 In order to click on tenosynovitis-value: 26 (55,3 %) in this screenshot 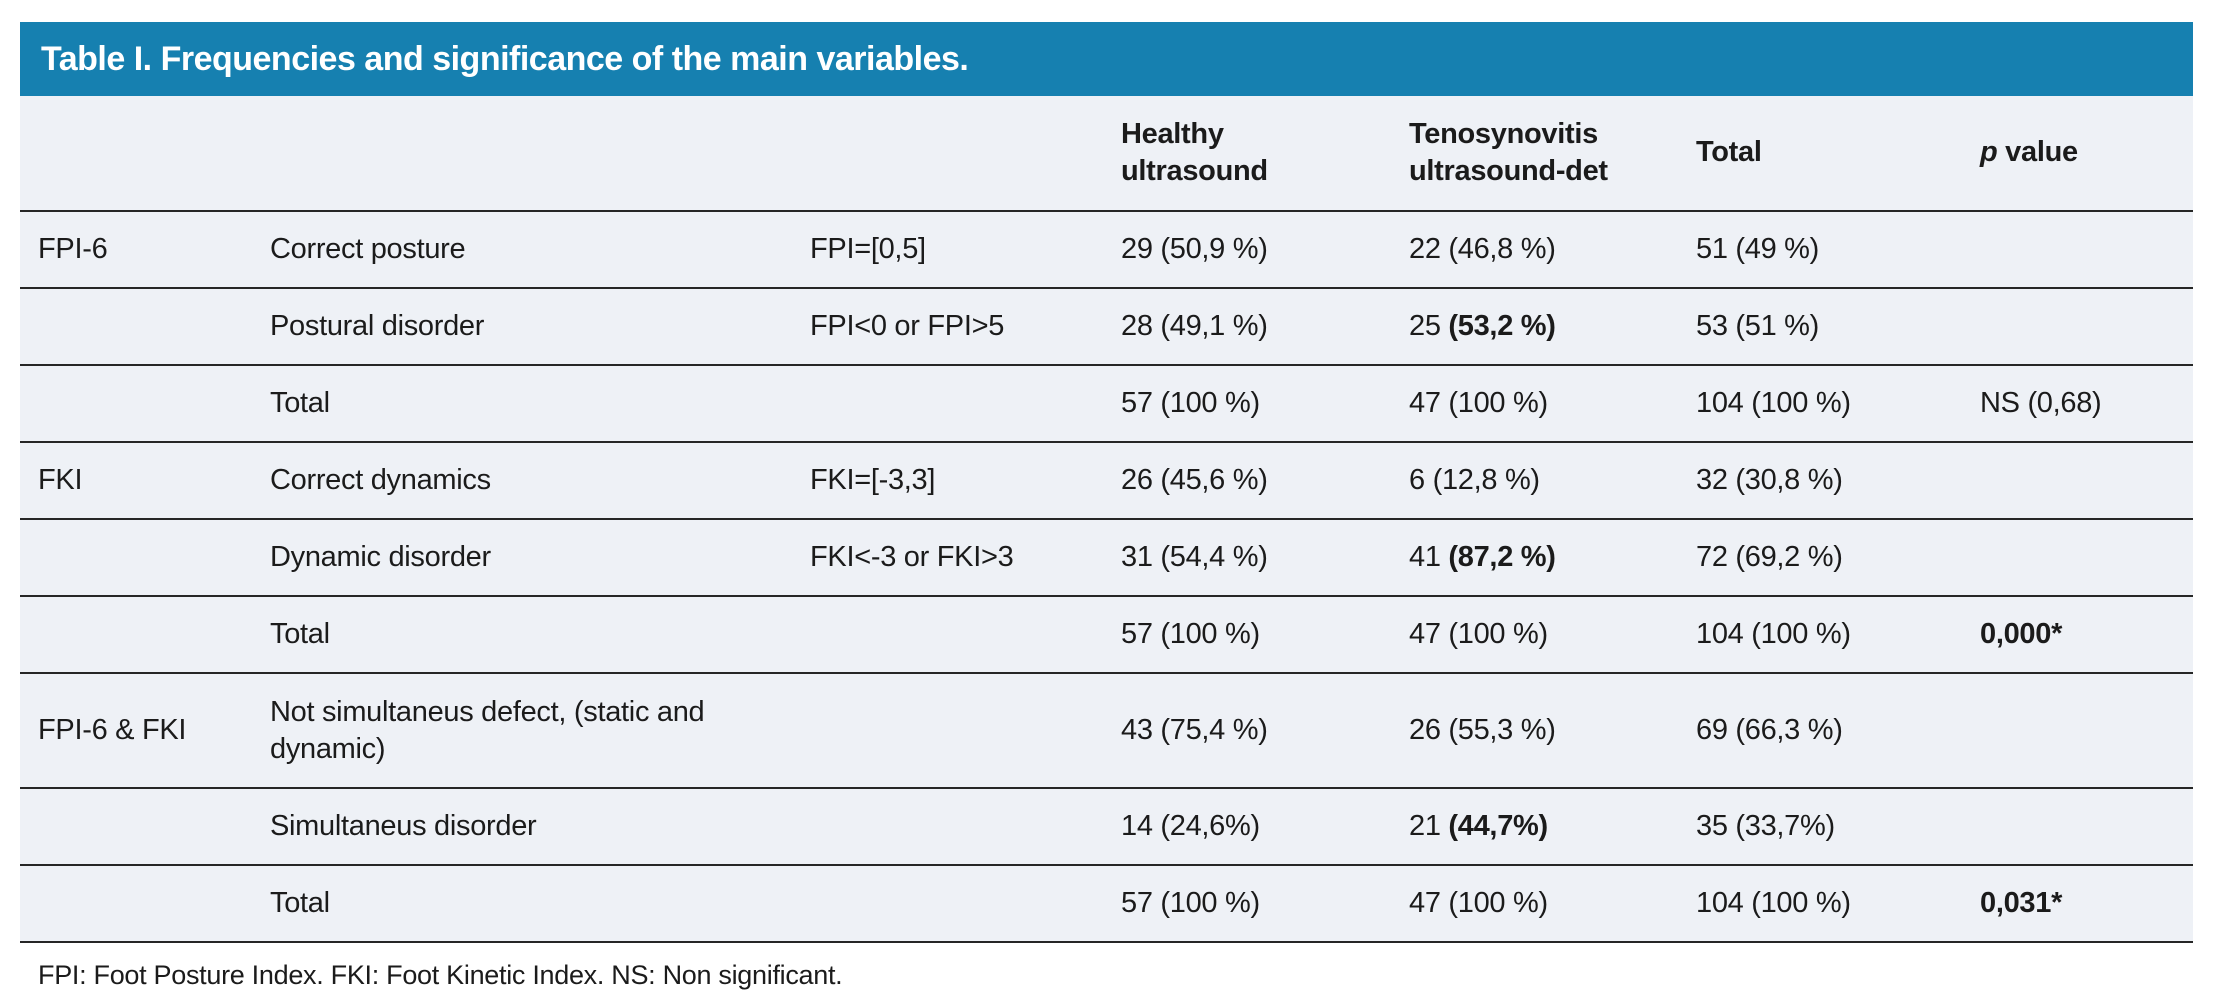, I will do `click(1482, 730)`.